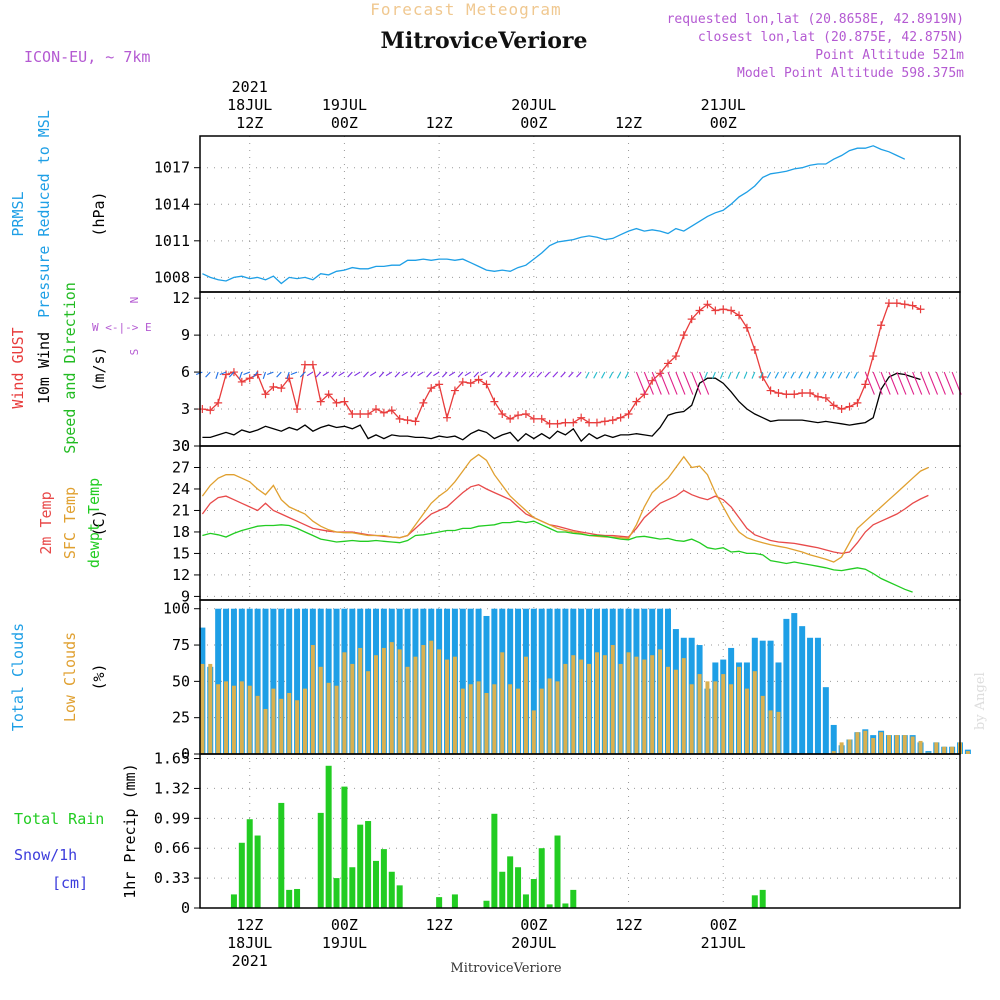  I want to click on y-tick-label: 30, so click(181, 446).